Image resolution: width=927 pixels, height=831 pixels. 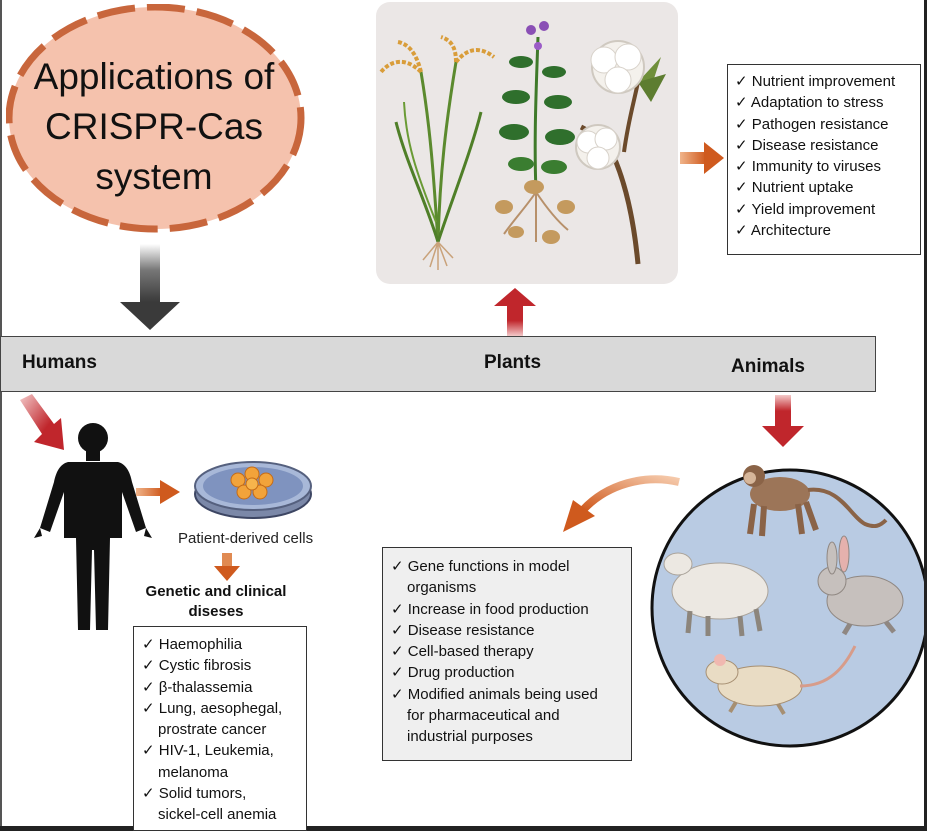 I want to click on list-item: ✓ Yield improvement, so click(x=805, y=209).